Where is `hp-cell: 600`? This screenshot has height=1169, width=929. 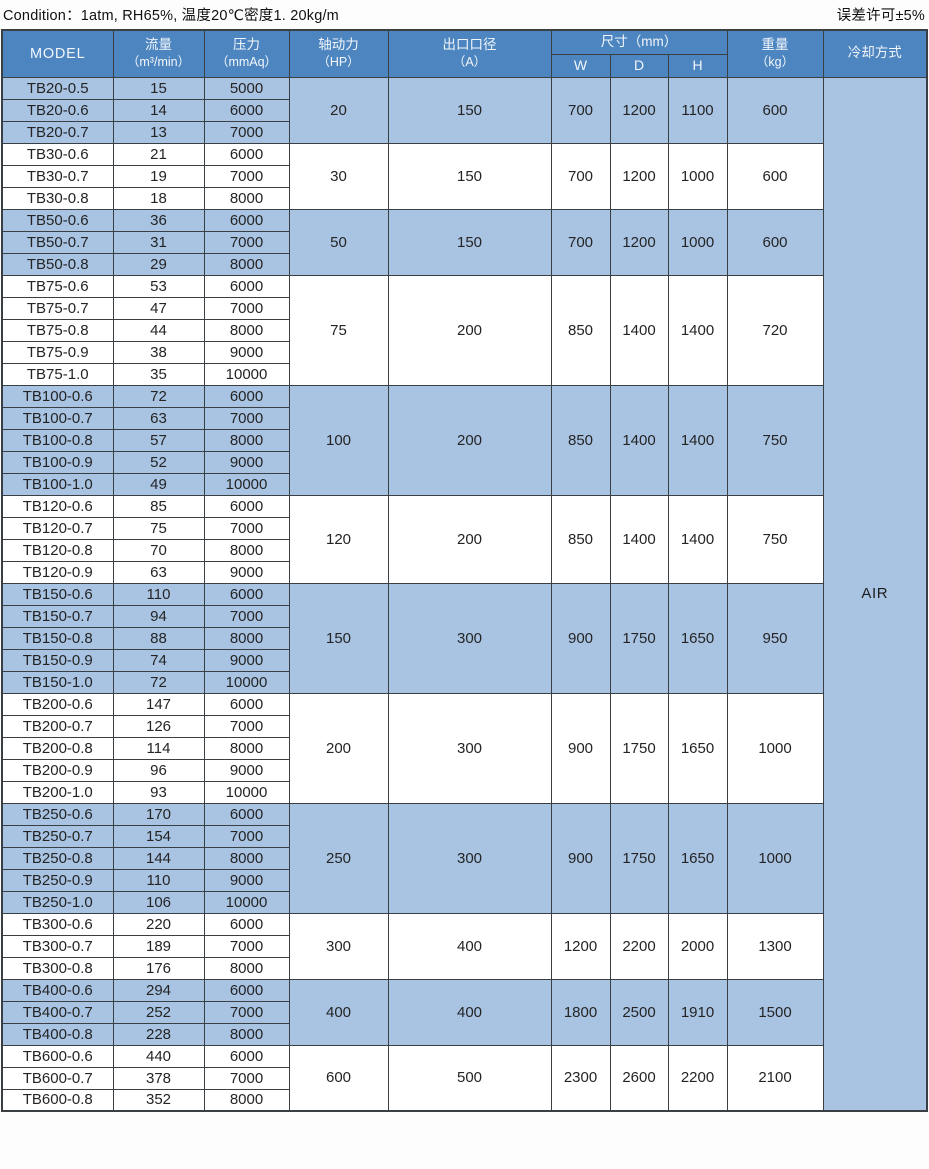
hp-cell: 600 is located at coordinates (338, 1078).